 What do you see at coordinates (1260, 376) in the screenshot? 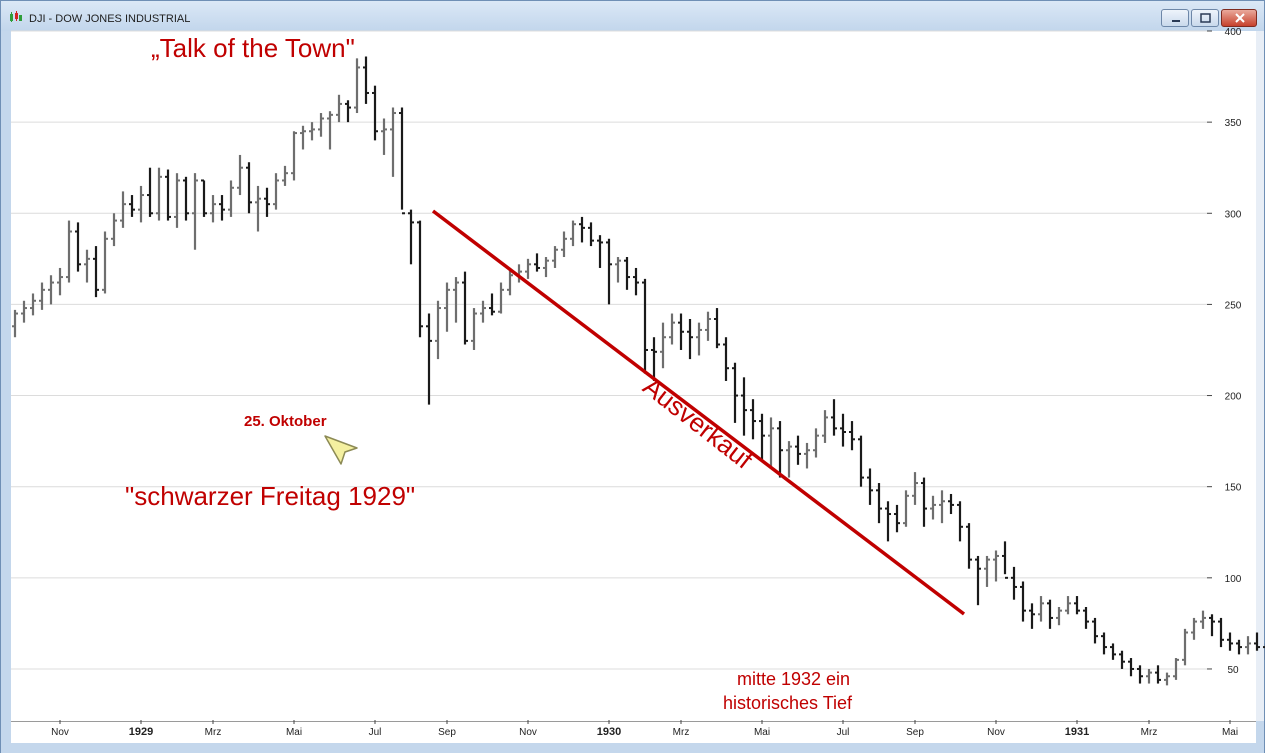
I see `vertical-scrollbar` at bounding box center [1260, 376].